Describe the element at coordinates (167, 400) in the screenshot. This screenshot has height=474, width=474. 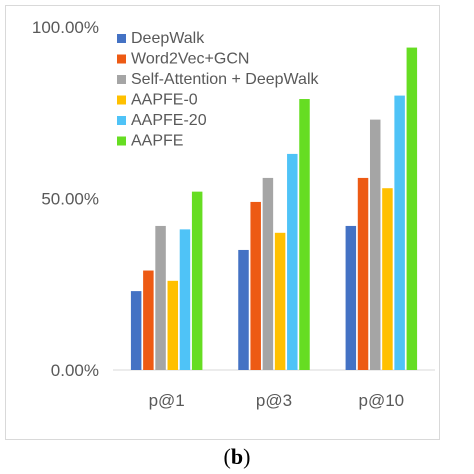
I see `x-tick-label: p@1` at that location.